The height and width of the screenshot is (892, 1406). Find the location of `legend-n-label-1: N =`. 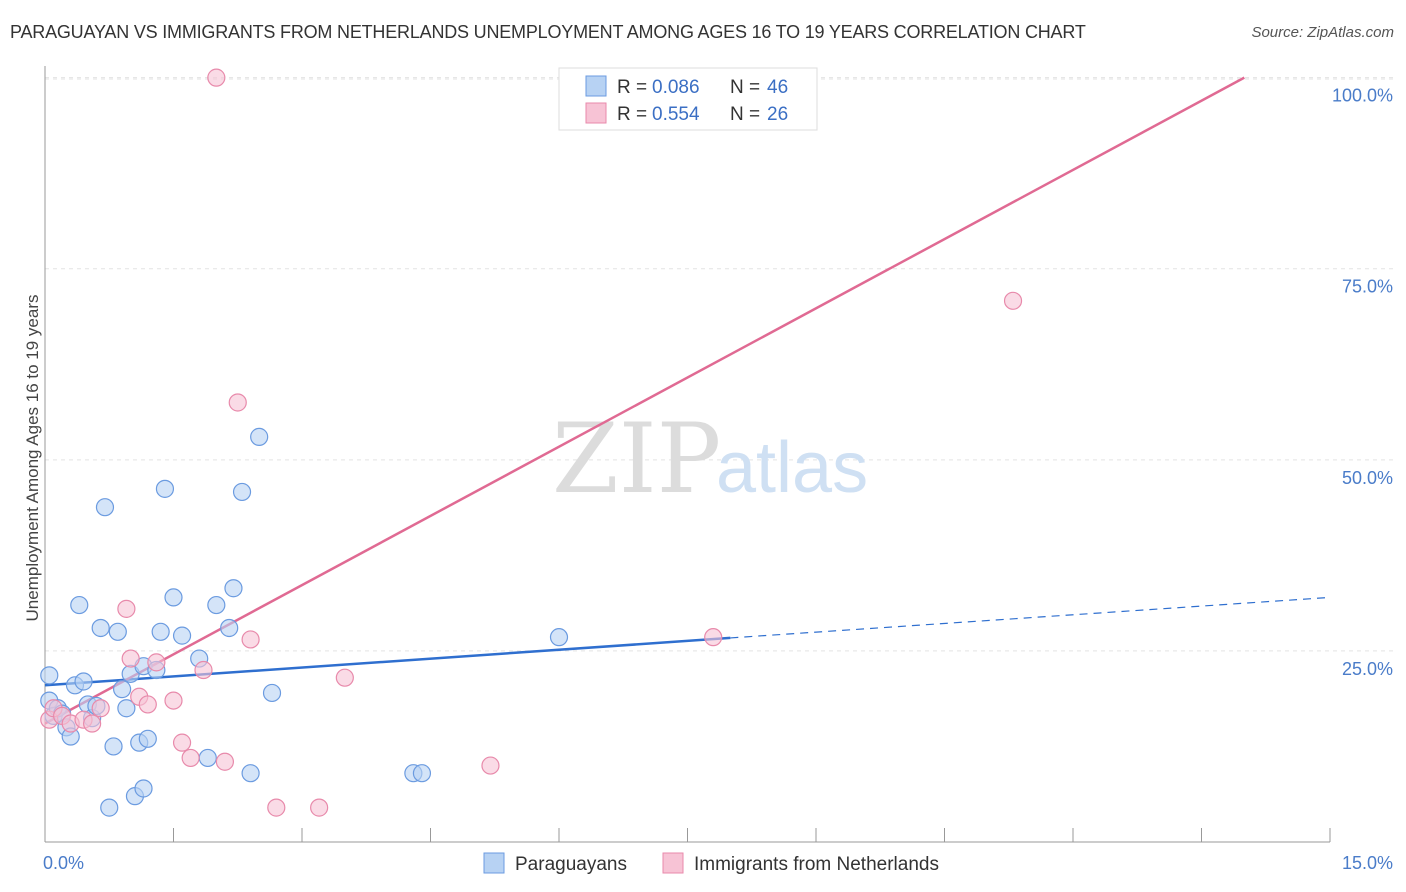

legend-n-label-1: N = is located at coordinates (745, 87).